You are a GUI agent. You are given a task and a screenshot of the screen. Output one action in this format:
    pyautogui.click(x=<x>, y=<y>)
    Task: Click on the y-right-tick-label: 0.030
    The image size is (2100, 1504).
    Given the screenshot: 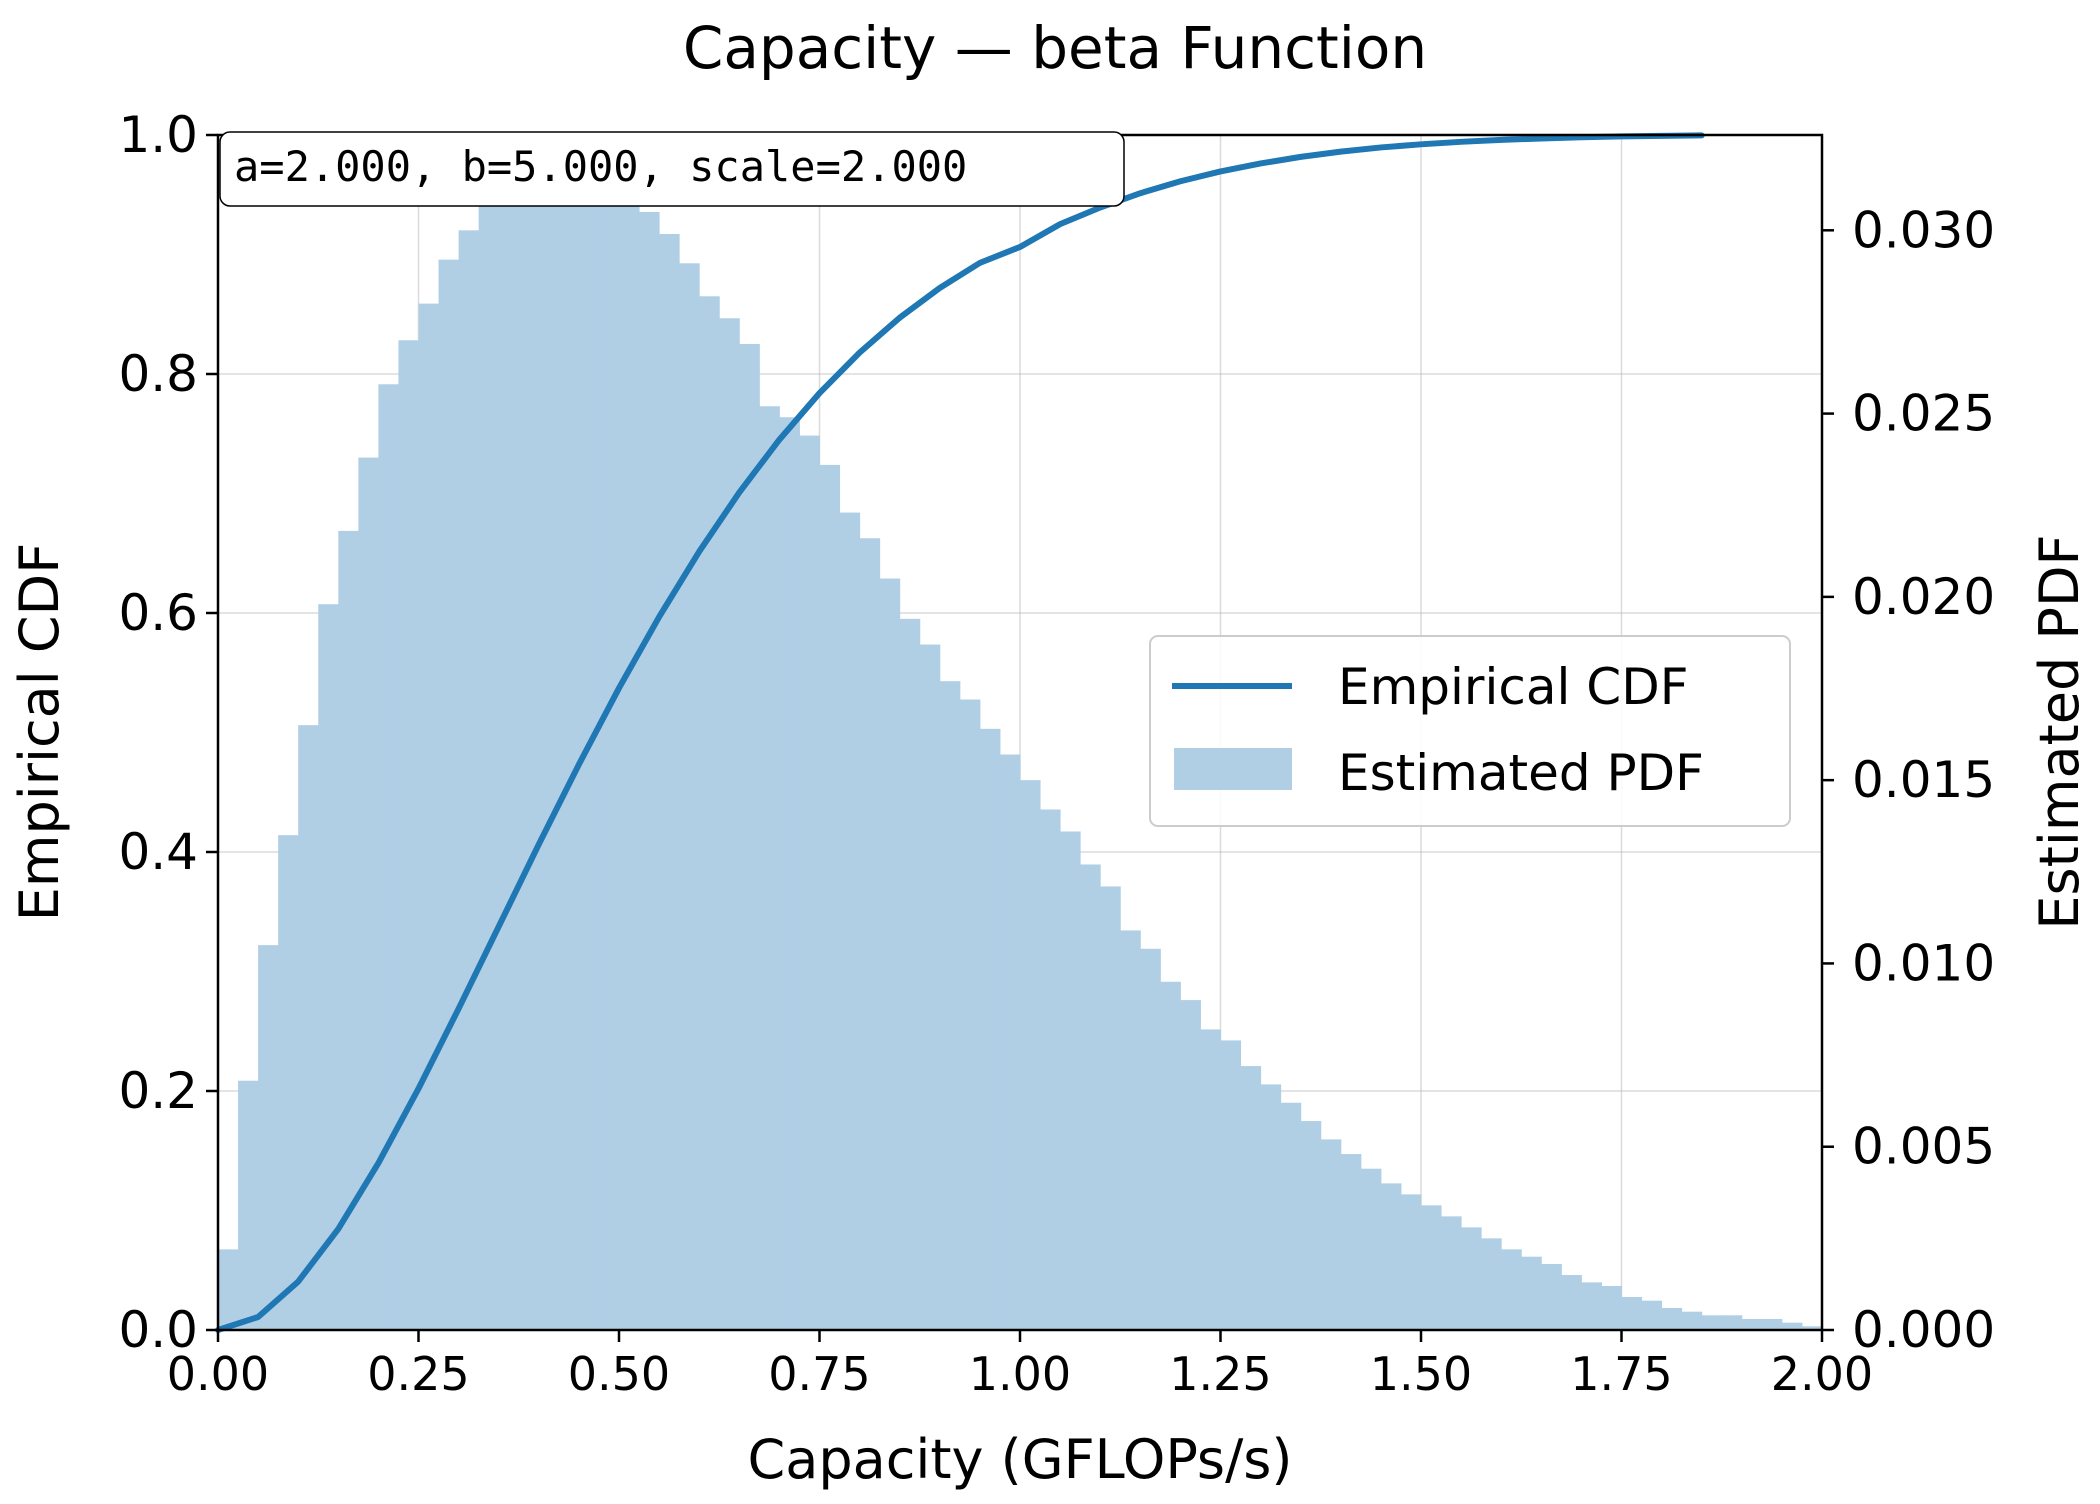 What is the action you would take?
    pyautogui.click(x=1923, y=230)
    